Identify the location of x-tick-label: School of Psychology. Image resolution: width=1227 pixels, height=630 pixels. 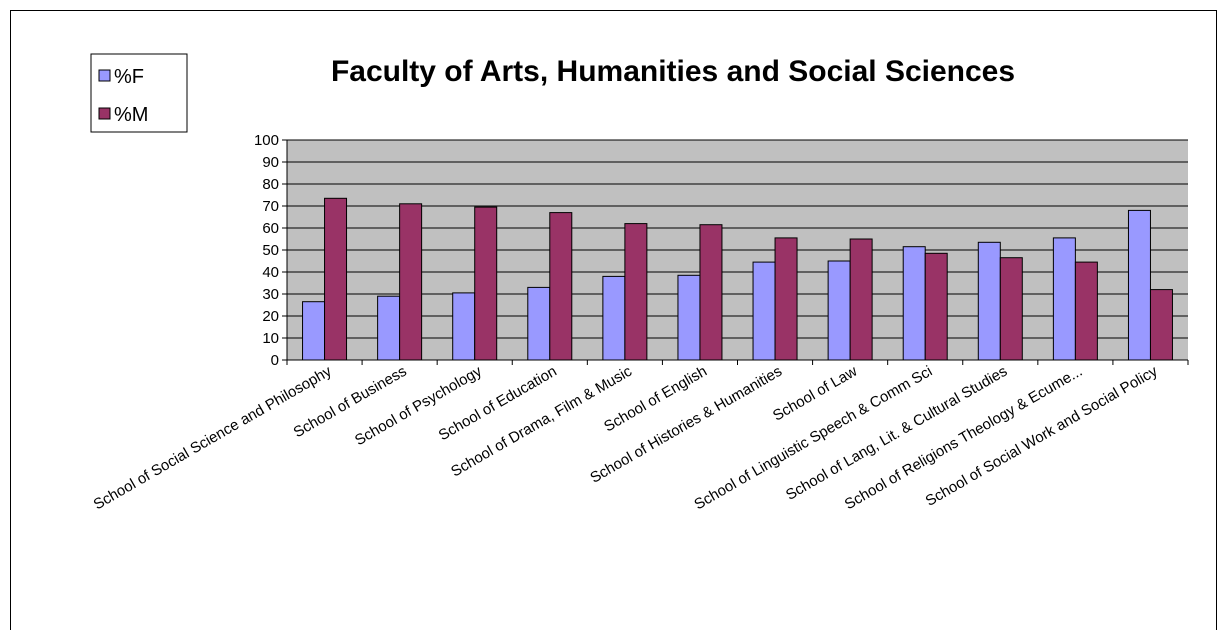
(418, 405).